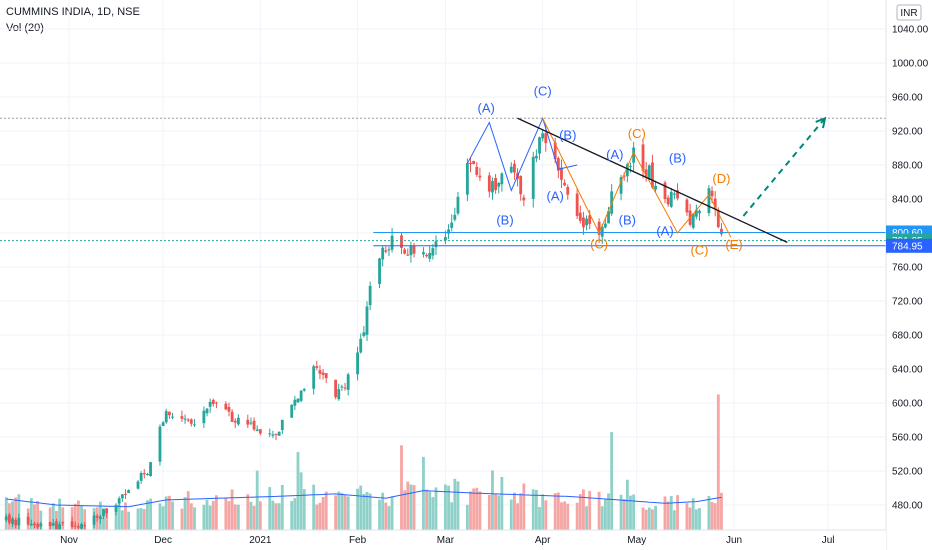 The width and height of the screenshot is (932, 550). I want to click on y-tick-label: 680.00, so click(907, 336).